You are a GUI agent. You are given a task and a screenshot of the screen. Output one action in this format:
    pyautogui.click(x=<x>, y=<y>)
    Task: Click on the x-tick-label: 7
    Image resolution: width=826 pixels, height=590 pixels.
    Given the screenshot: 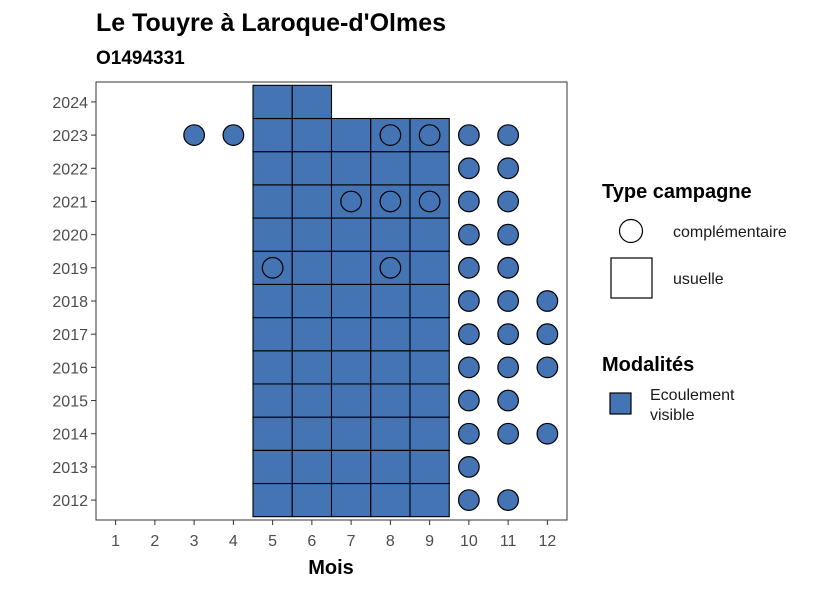 What is the action you would take?
    pyautogui.click(x=351, y=541)
    